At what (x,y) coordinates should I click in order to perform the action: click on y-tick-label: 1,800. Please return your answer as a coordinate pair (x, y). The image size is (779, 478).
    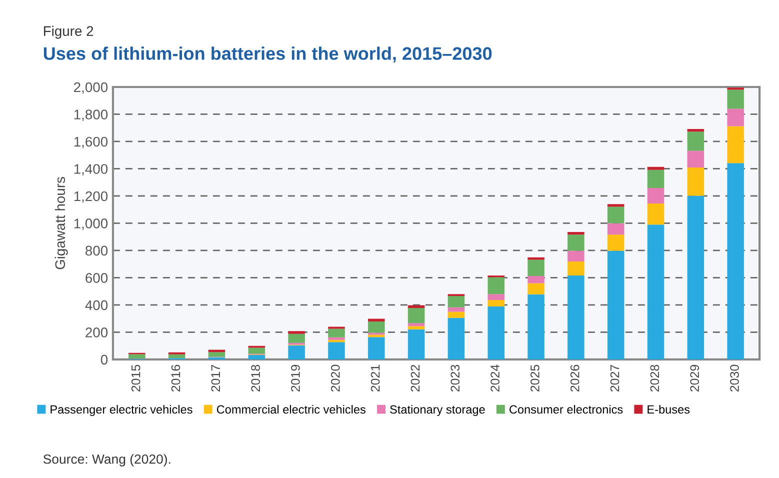
    Looking at the image, I should click on (91, 116).